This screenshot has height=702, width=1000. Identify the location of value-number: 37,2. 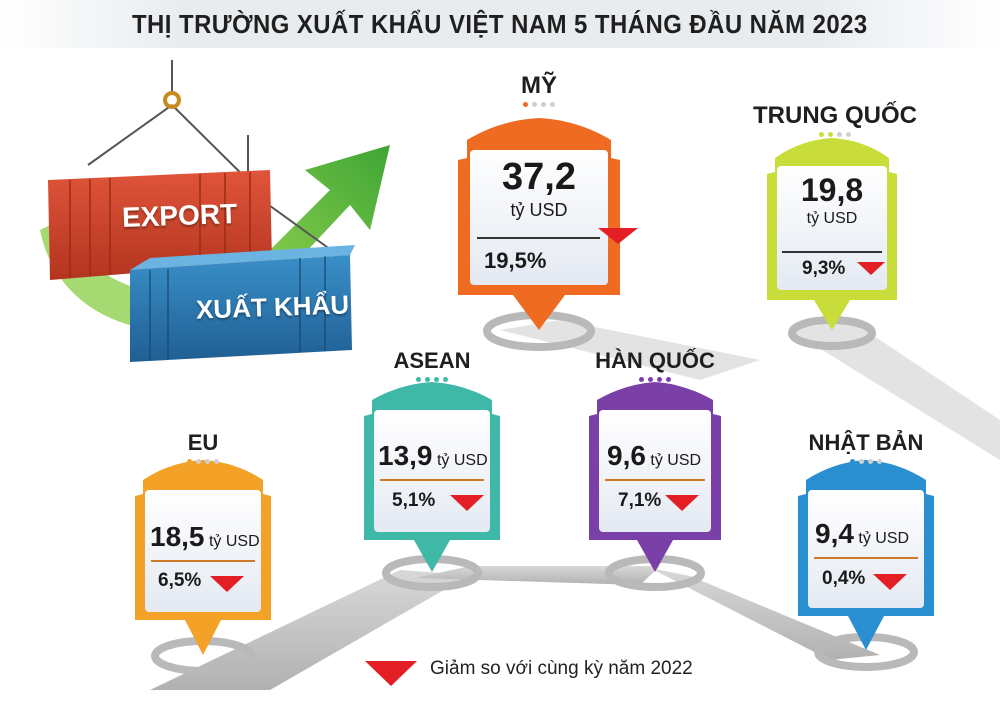
(539, 177).